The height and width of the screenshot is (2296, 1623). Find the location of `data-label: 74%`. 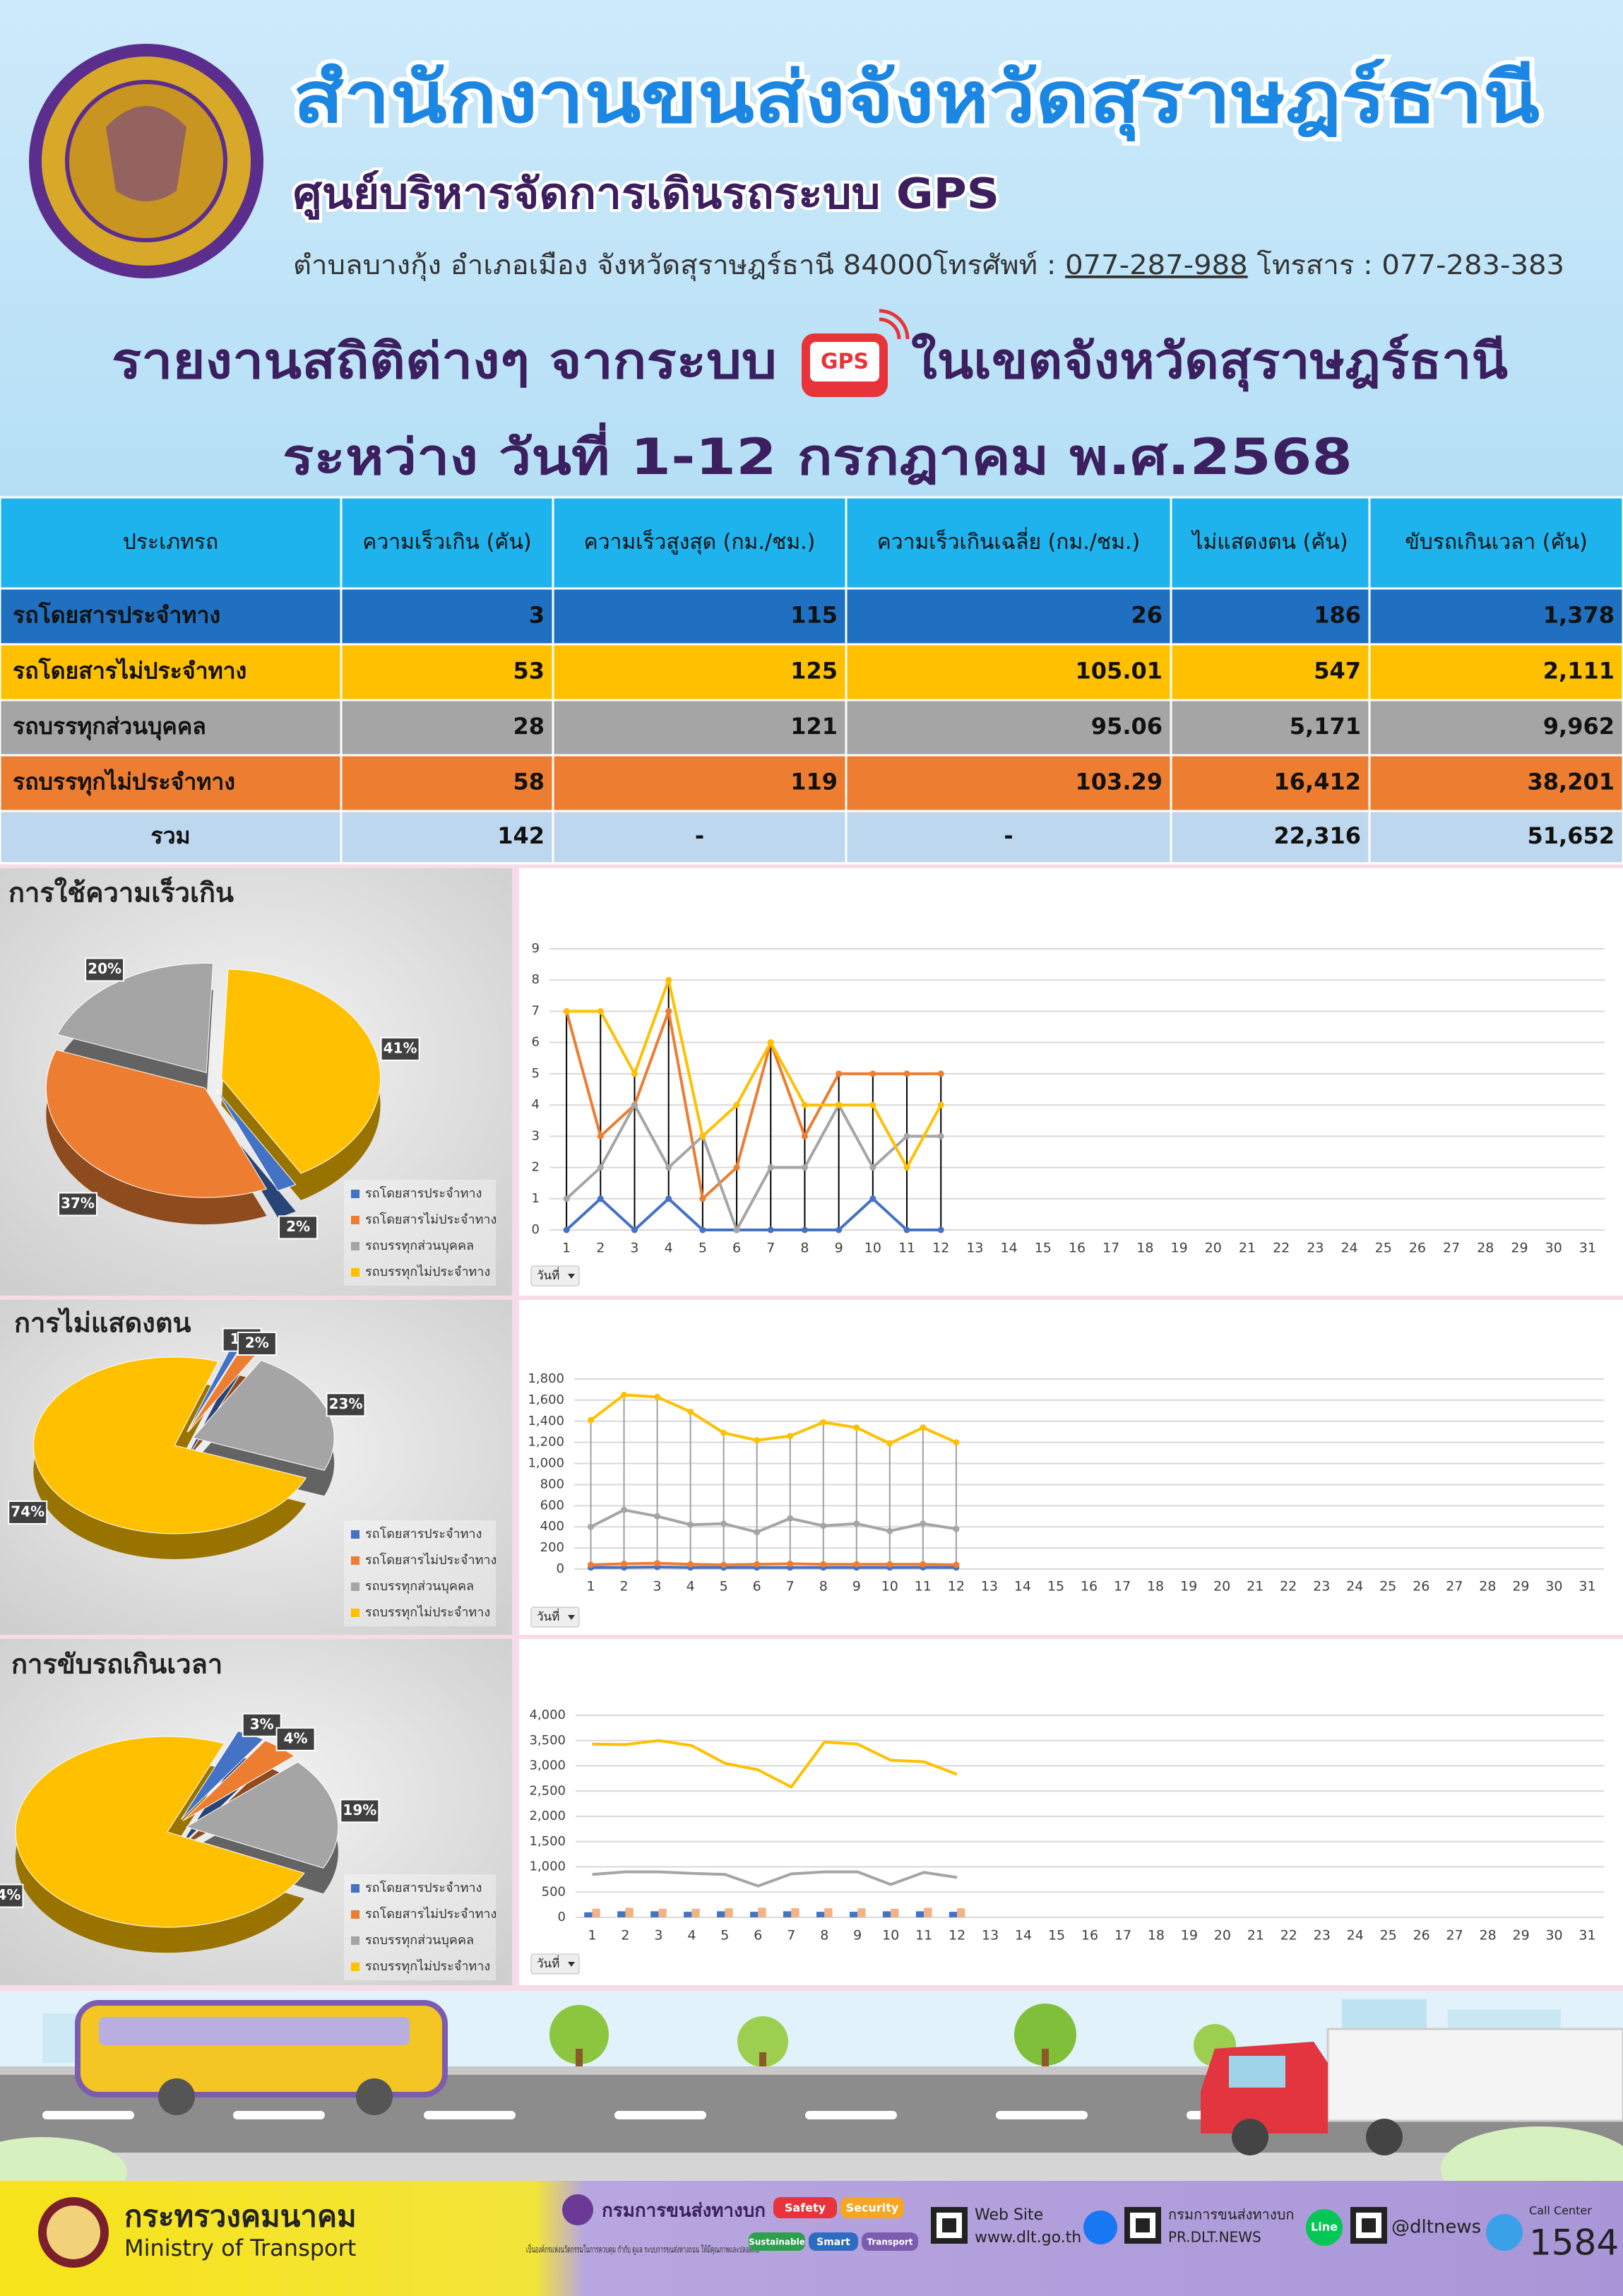

data-label: 74% is located at coordinates (27, 1511).